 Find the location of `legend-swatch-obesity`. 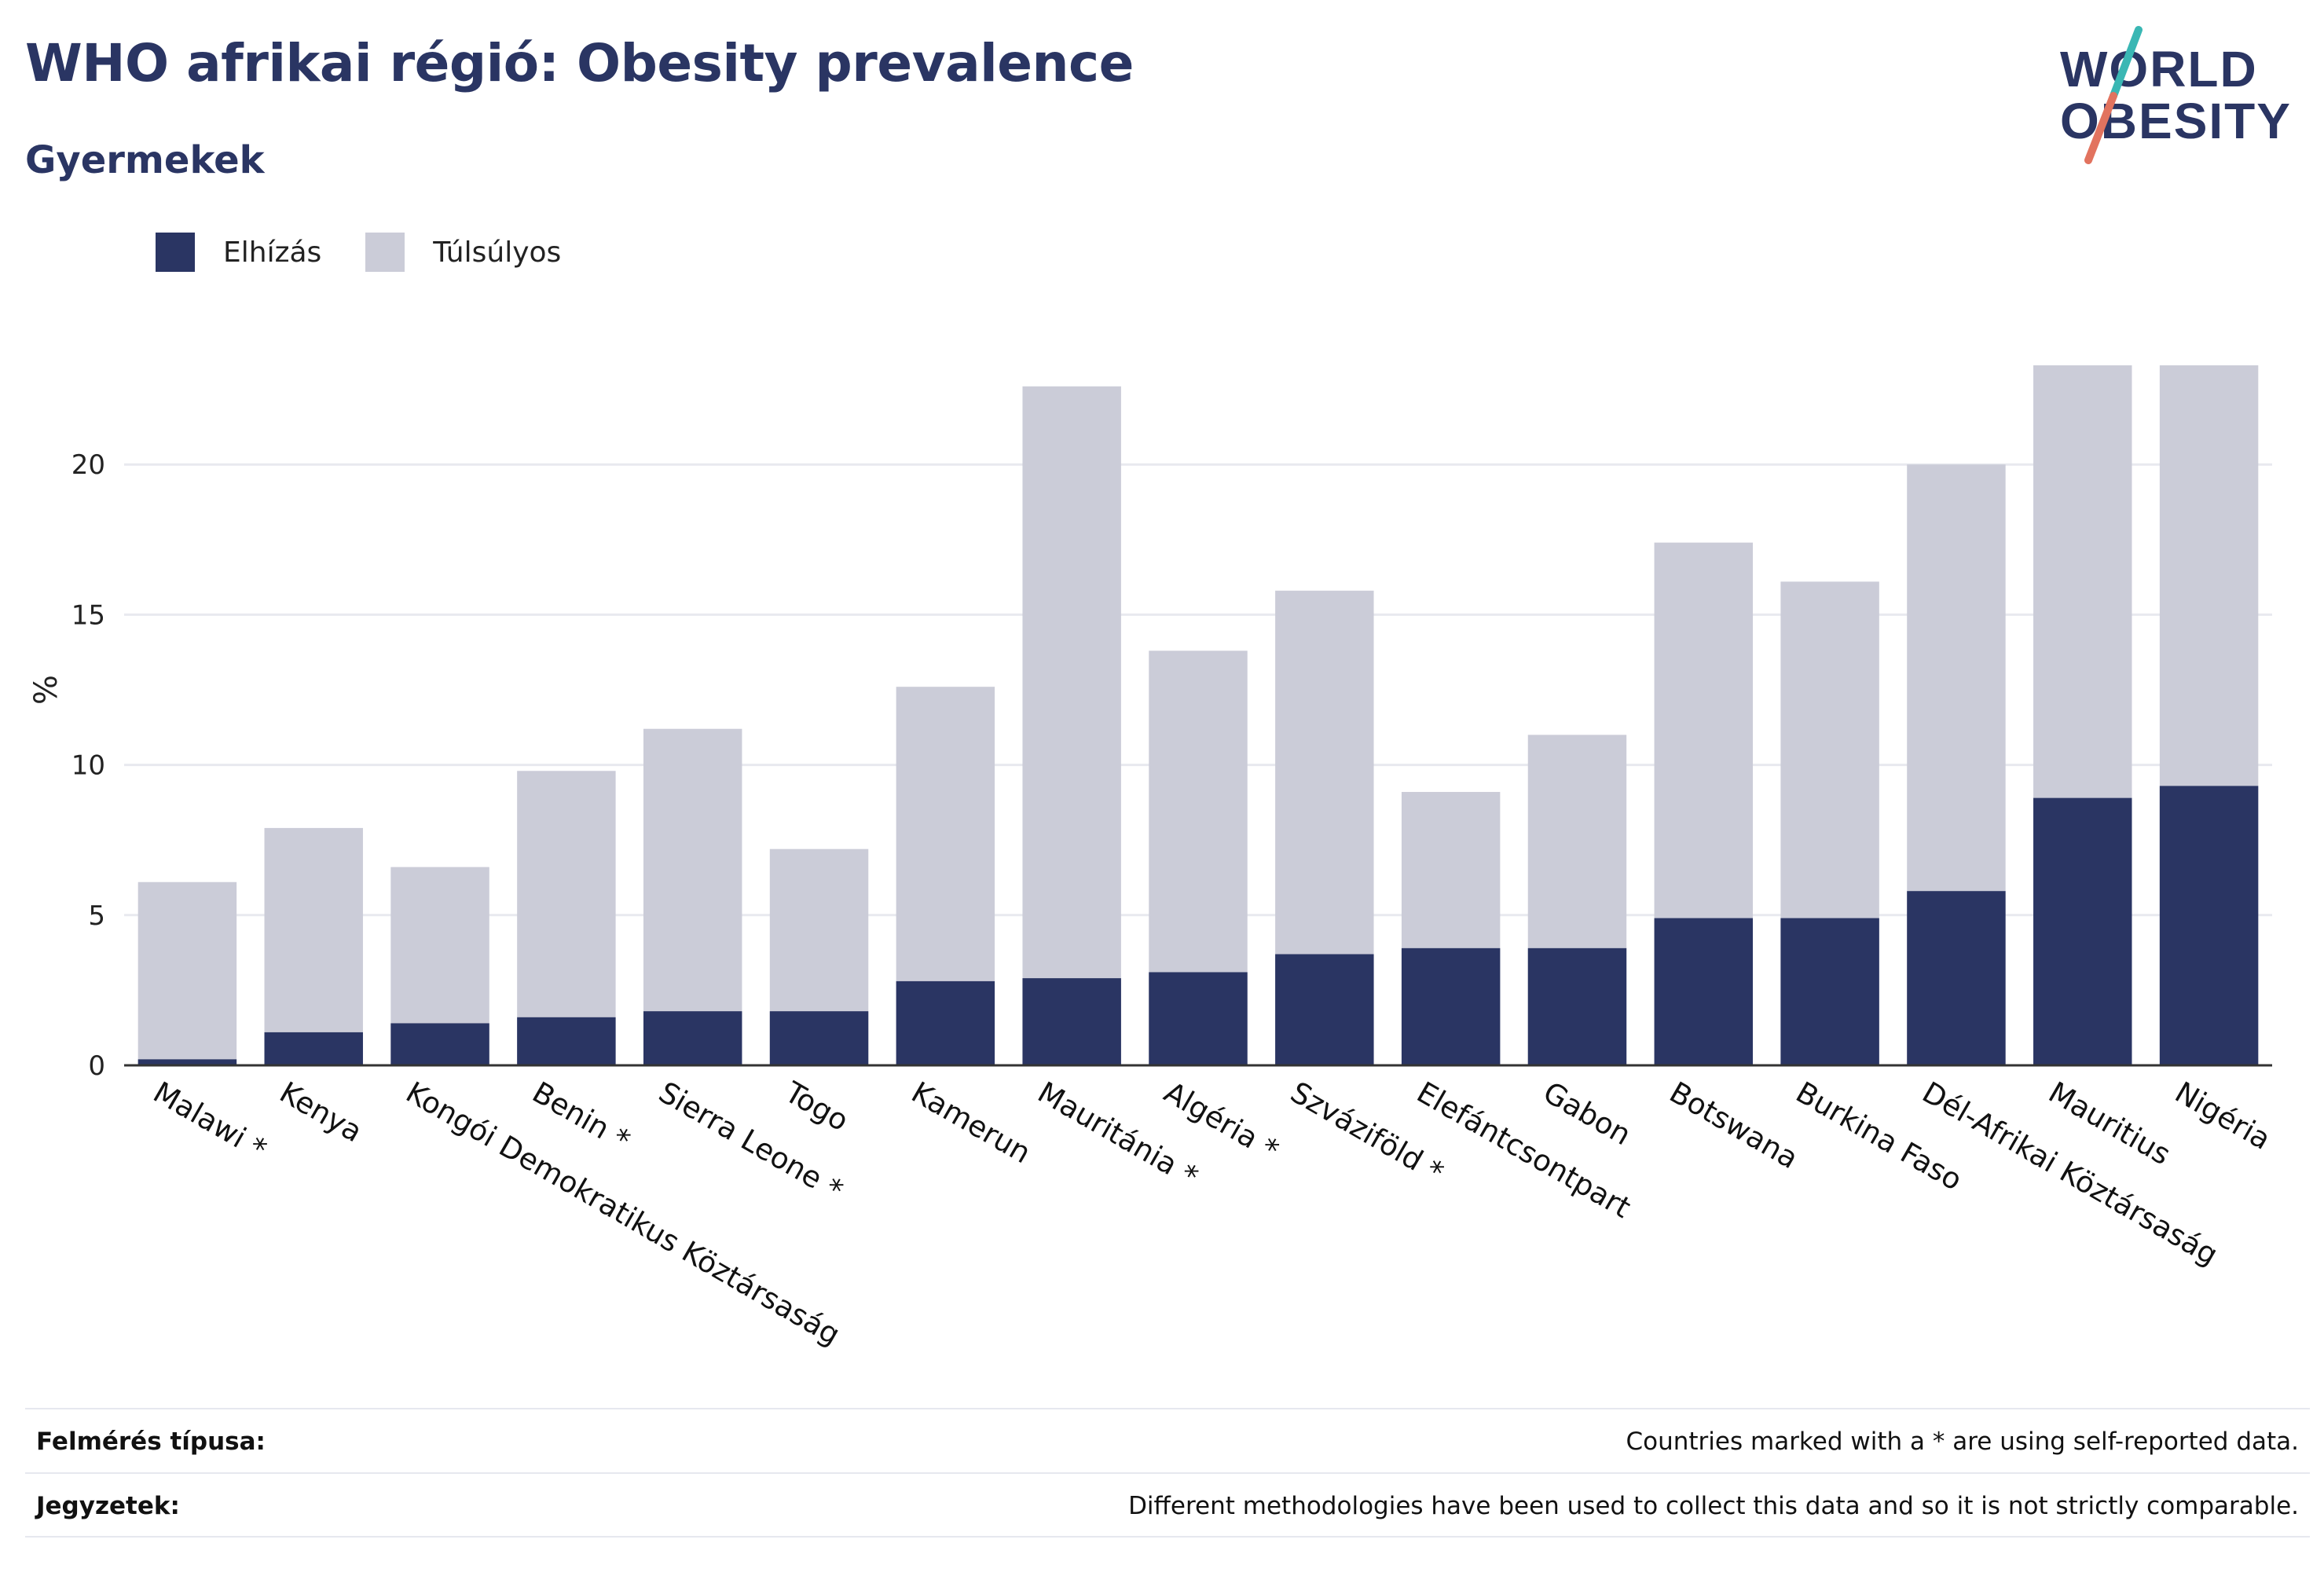

legend-swatch-obesity is located at coordinates (175, 252).